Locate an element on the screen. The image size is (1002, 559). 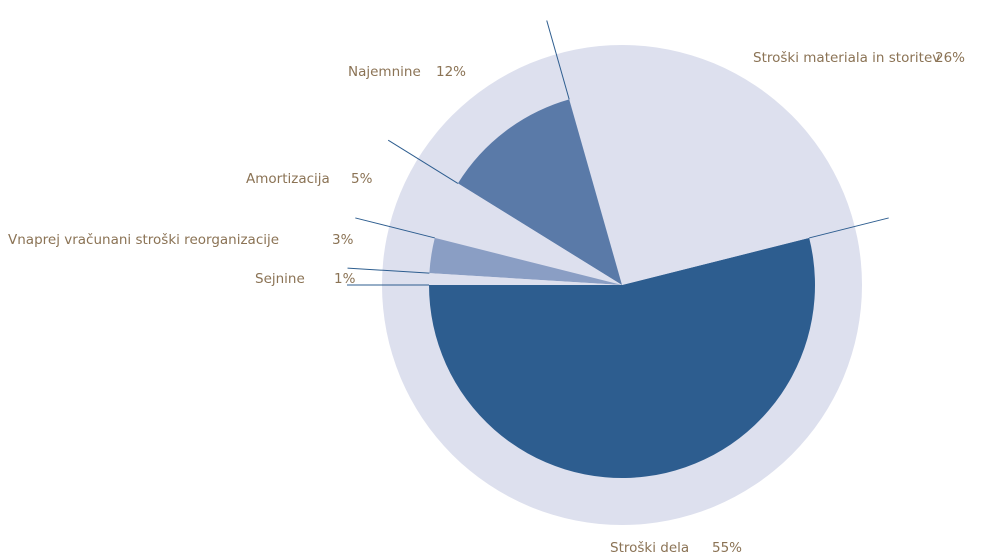
slice-value-label: 26% is located at coordinates (950, 58).